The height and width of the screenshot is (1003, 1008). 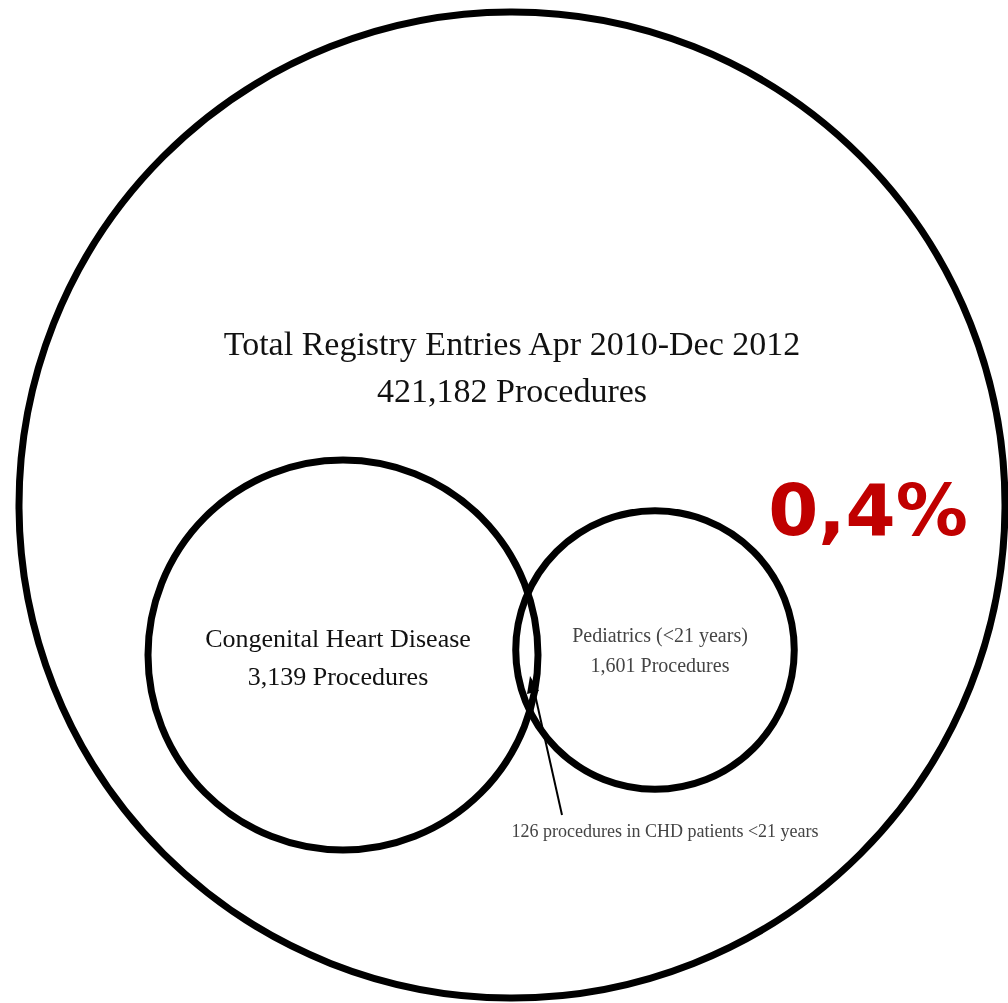 What do you see at coordinates (512, 343) in the screenshot?
I see `category-label: Total Registry Entries Apr 2010-Dec 2012` at bounding box center [512, 343].